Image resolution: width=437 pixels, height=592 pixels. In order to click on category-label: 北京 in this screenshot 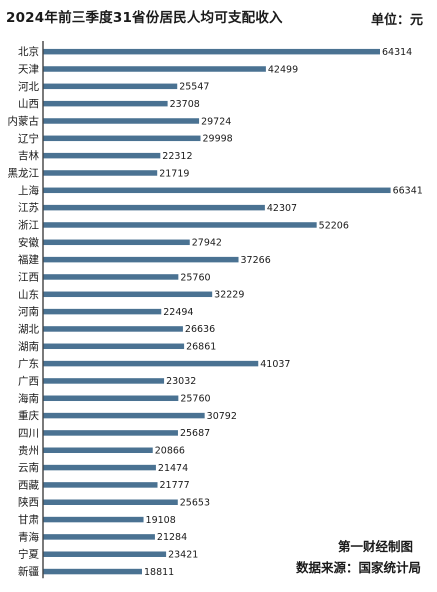, I will do `click(28, 51)`.